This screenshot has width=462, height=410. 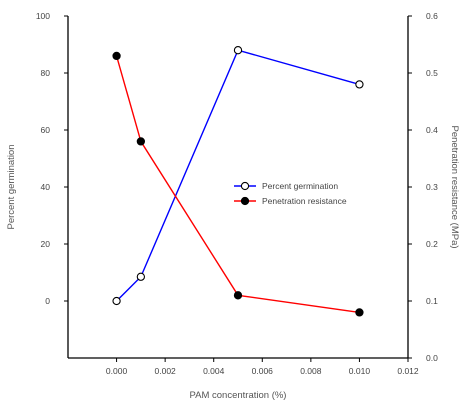 What do you see at coordinates (11, 186) in the screenshot?
I see `y-left-axis-title: Percent germination` at bounding box center [11, 186].